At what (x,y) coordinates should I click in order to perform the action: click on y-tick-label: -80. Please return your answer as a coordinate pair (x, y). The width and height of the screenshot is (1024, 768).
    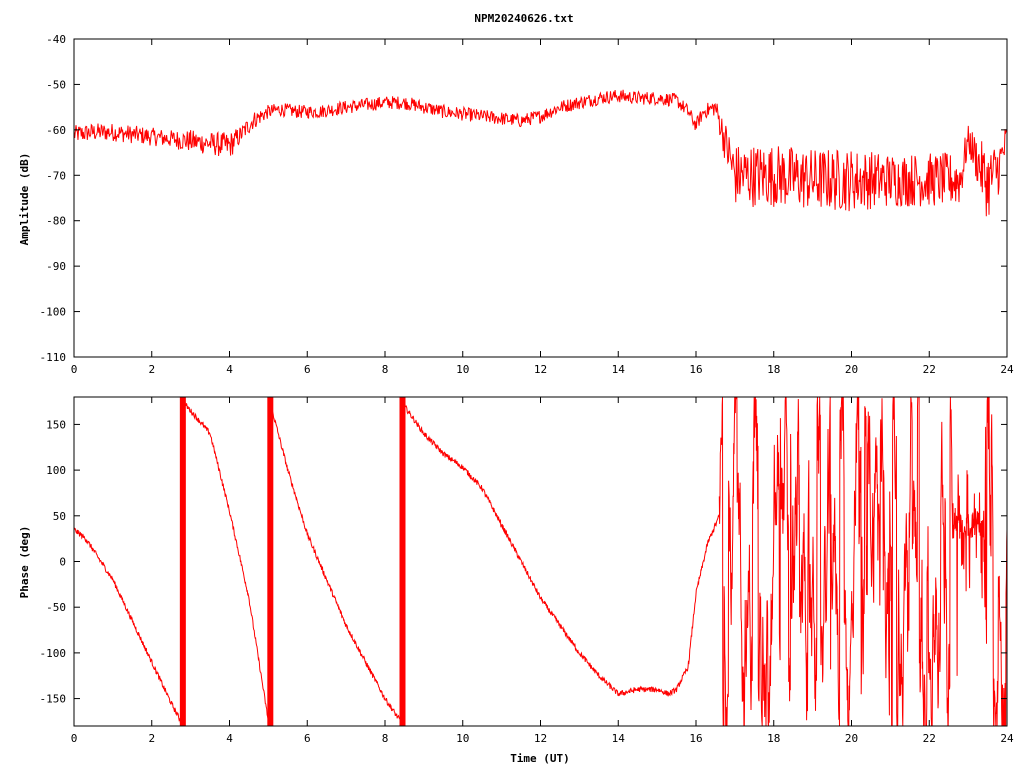
    Looking at the image, I should click on (56, 221).